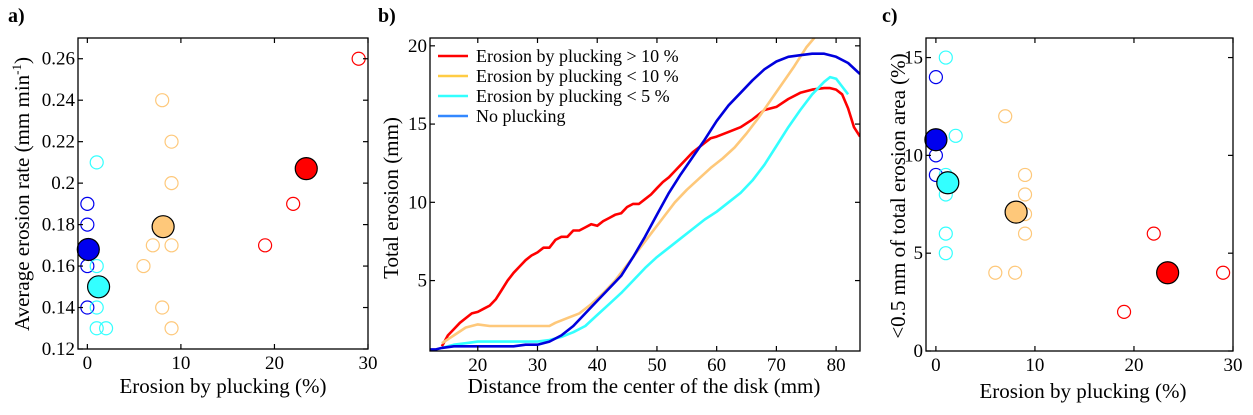 This screenshot has width=1253, height=415. What do you see at coordinates (417, 46) in the screenshot?
I see `y-tick-label: 20` at bounding box center [417, 46].